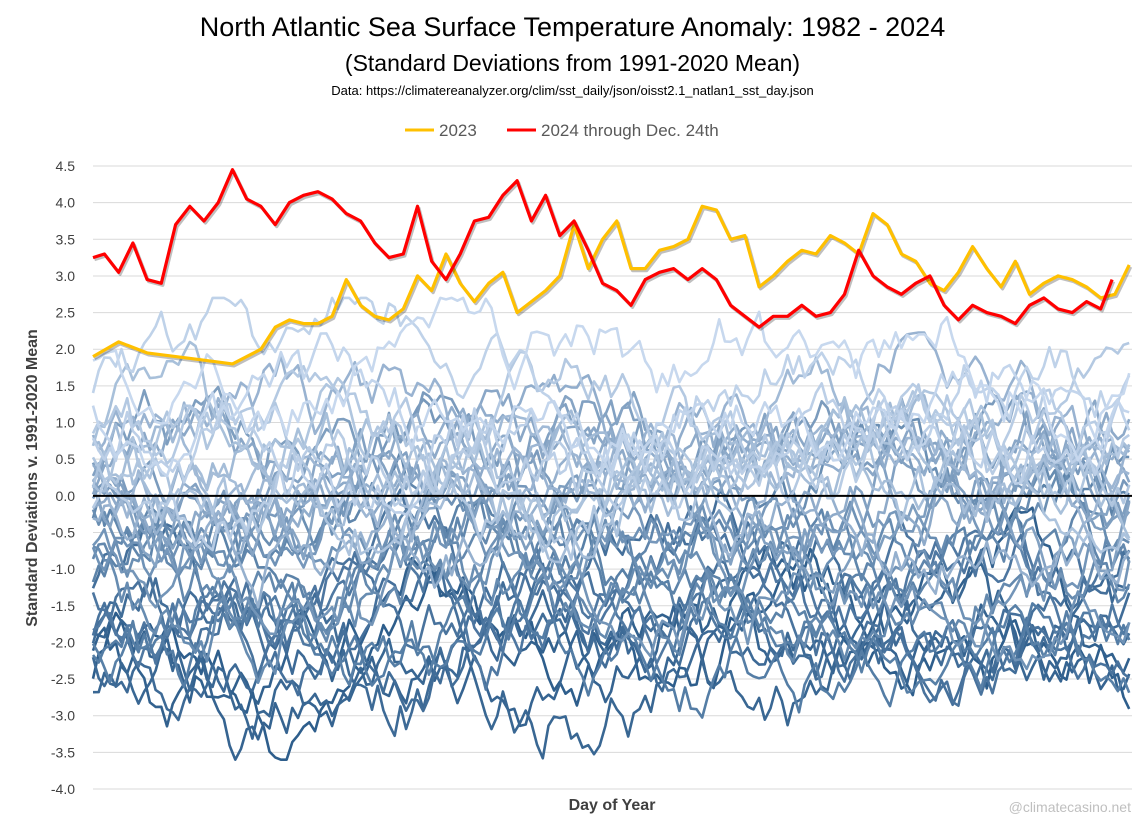 This screenshot has height=830, width=1145. I want to click on y-tick-label: -2.5, so click(63, 679).